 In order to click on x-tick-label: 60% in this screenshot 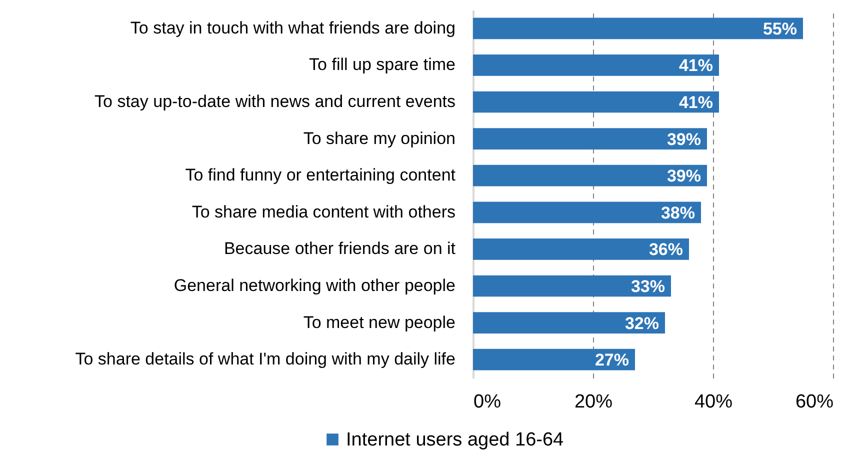, I will do `click(814, 402)`.